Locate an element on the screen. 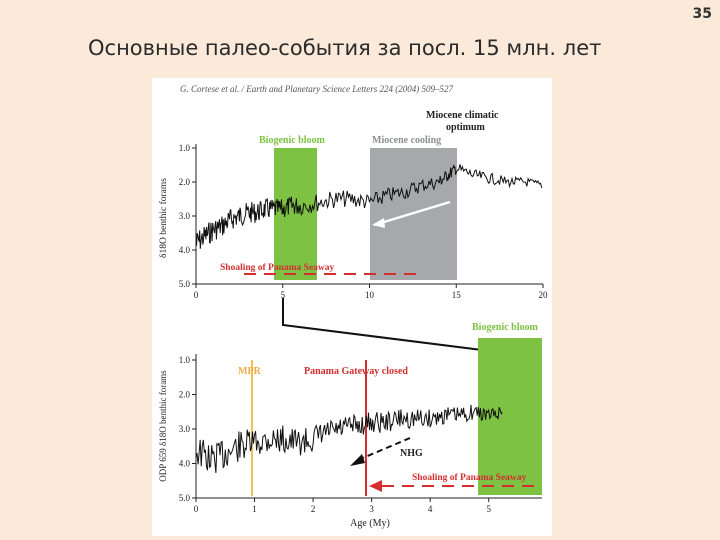 Image resolution: width=720 pixels, height=540 pixels. bottom-biogenic-bloom-label: Biogenic bloom is located at coordinates (505, 327).